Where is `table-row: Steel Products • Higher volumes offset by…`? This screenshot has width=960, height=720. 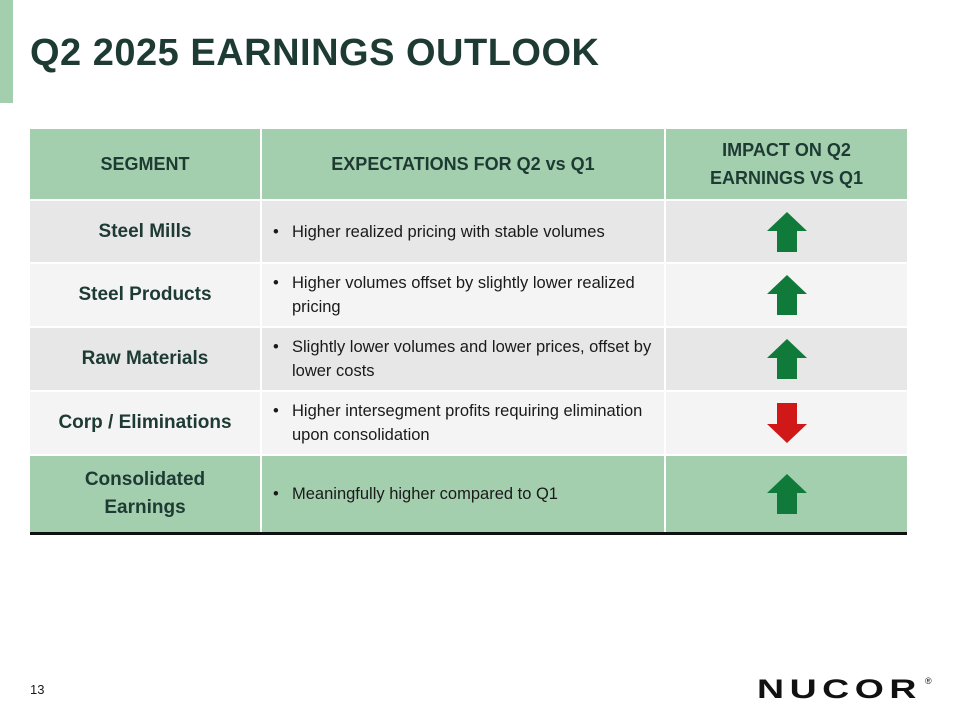 table-row: Steel Products • Higher volumes offset by… is located at coordinates (468, 295).